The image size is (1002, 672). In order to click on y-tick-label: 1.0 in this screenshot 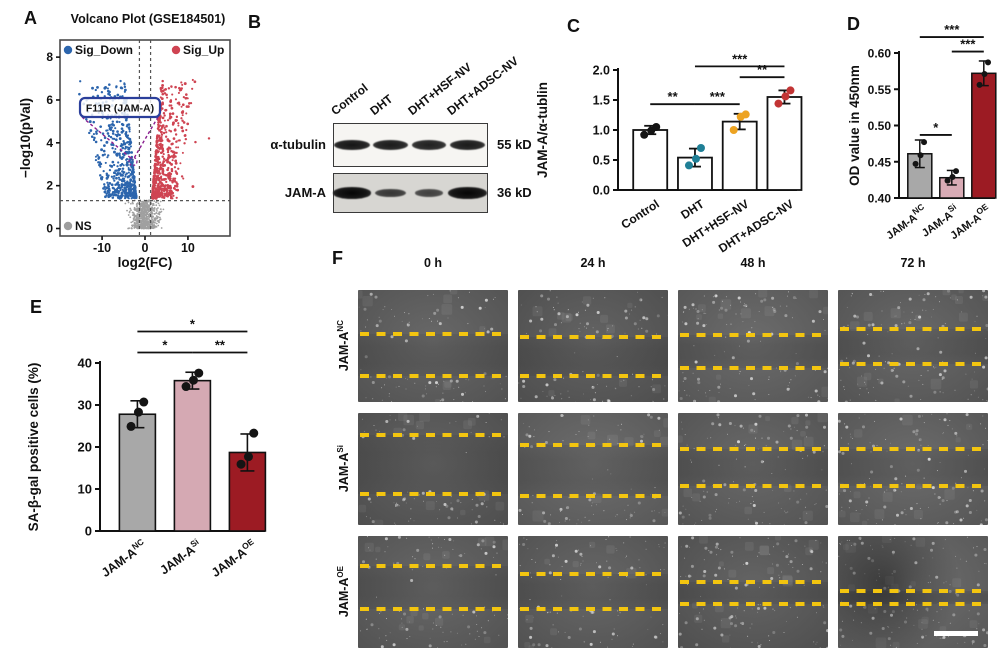, I will do `click(601, 131)`.